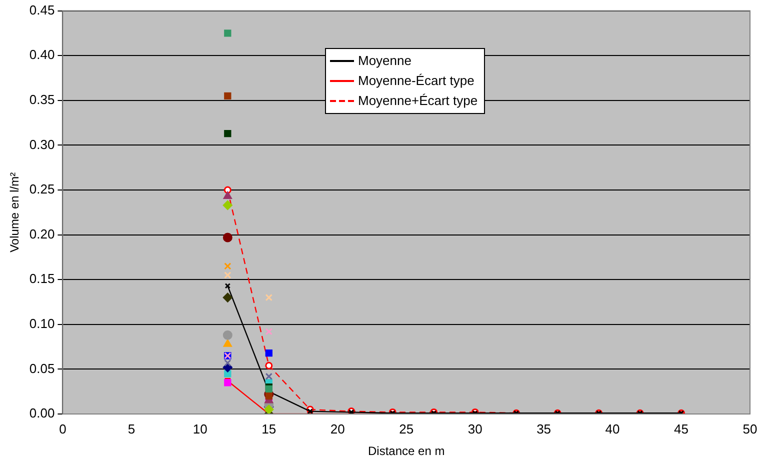  Describe the element at coordinates (42, 189) in the screenshot. I see `y-tick-label: 0.25` at that location.